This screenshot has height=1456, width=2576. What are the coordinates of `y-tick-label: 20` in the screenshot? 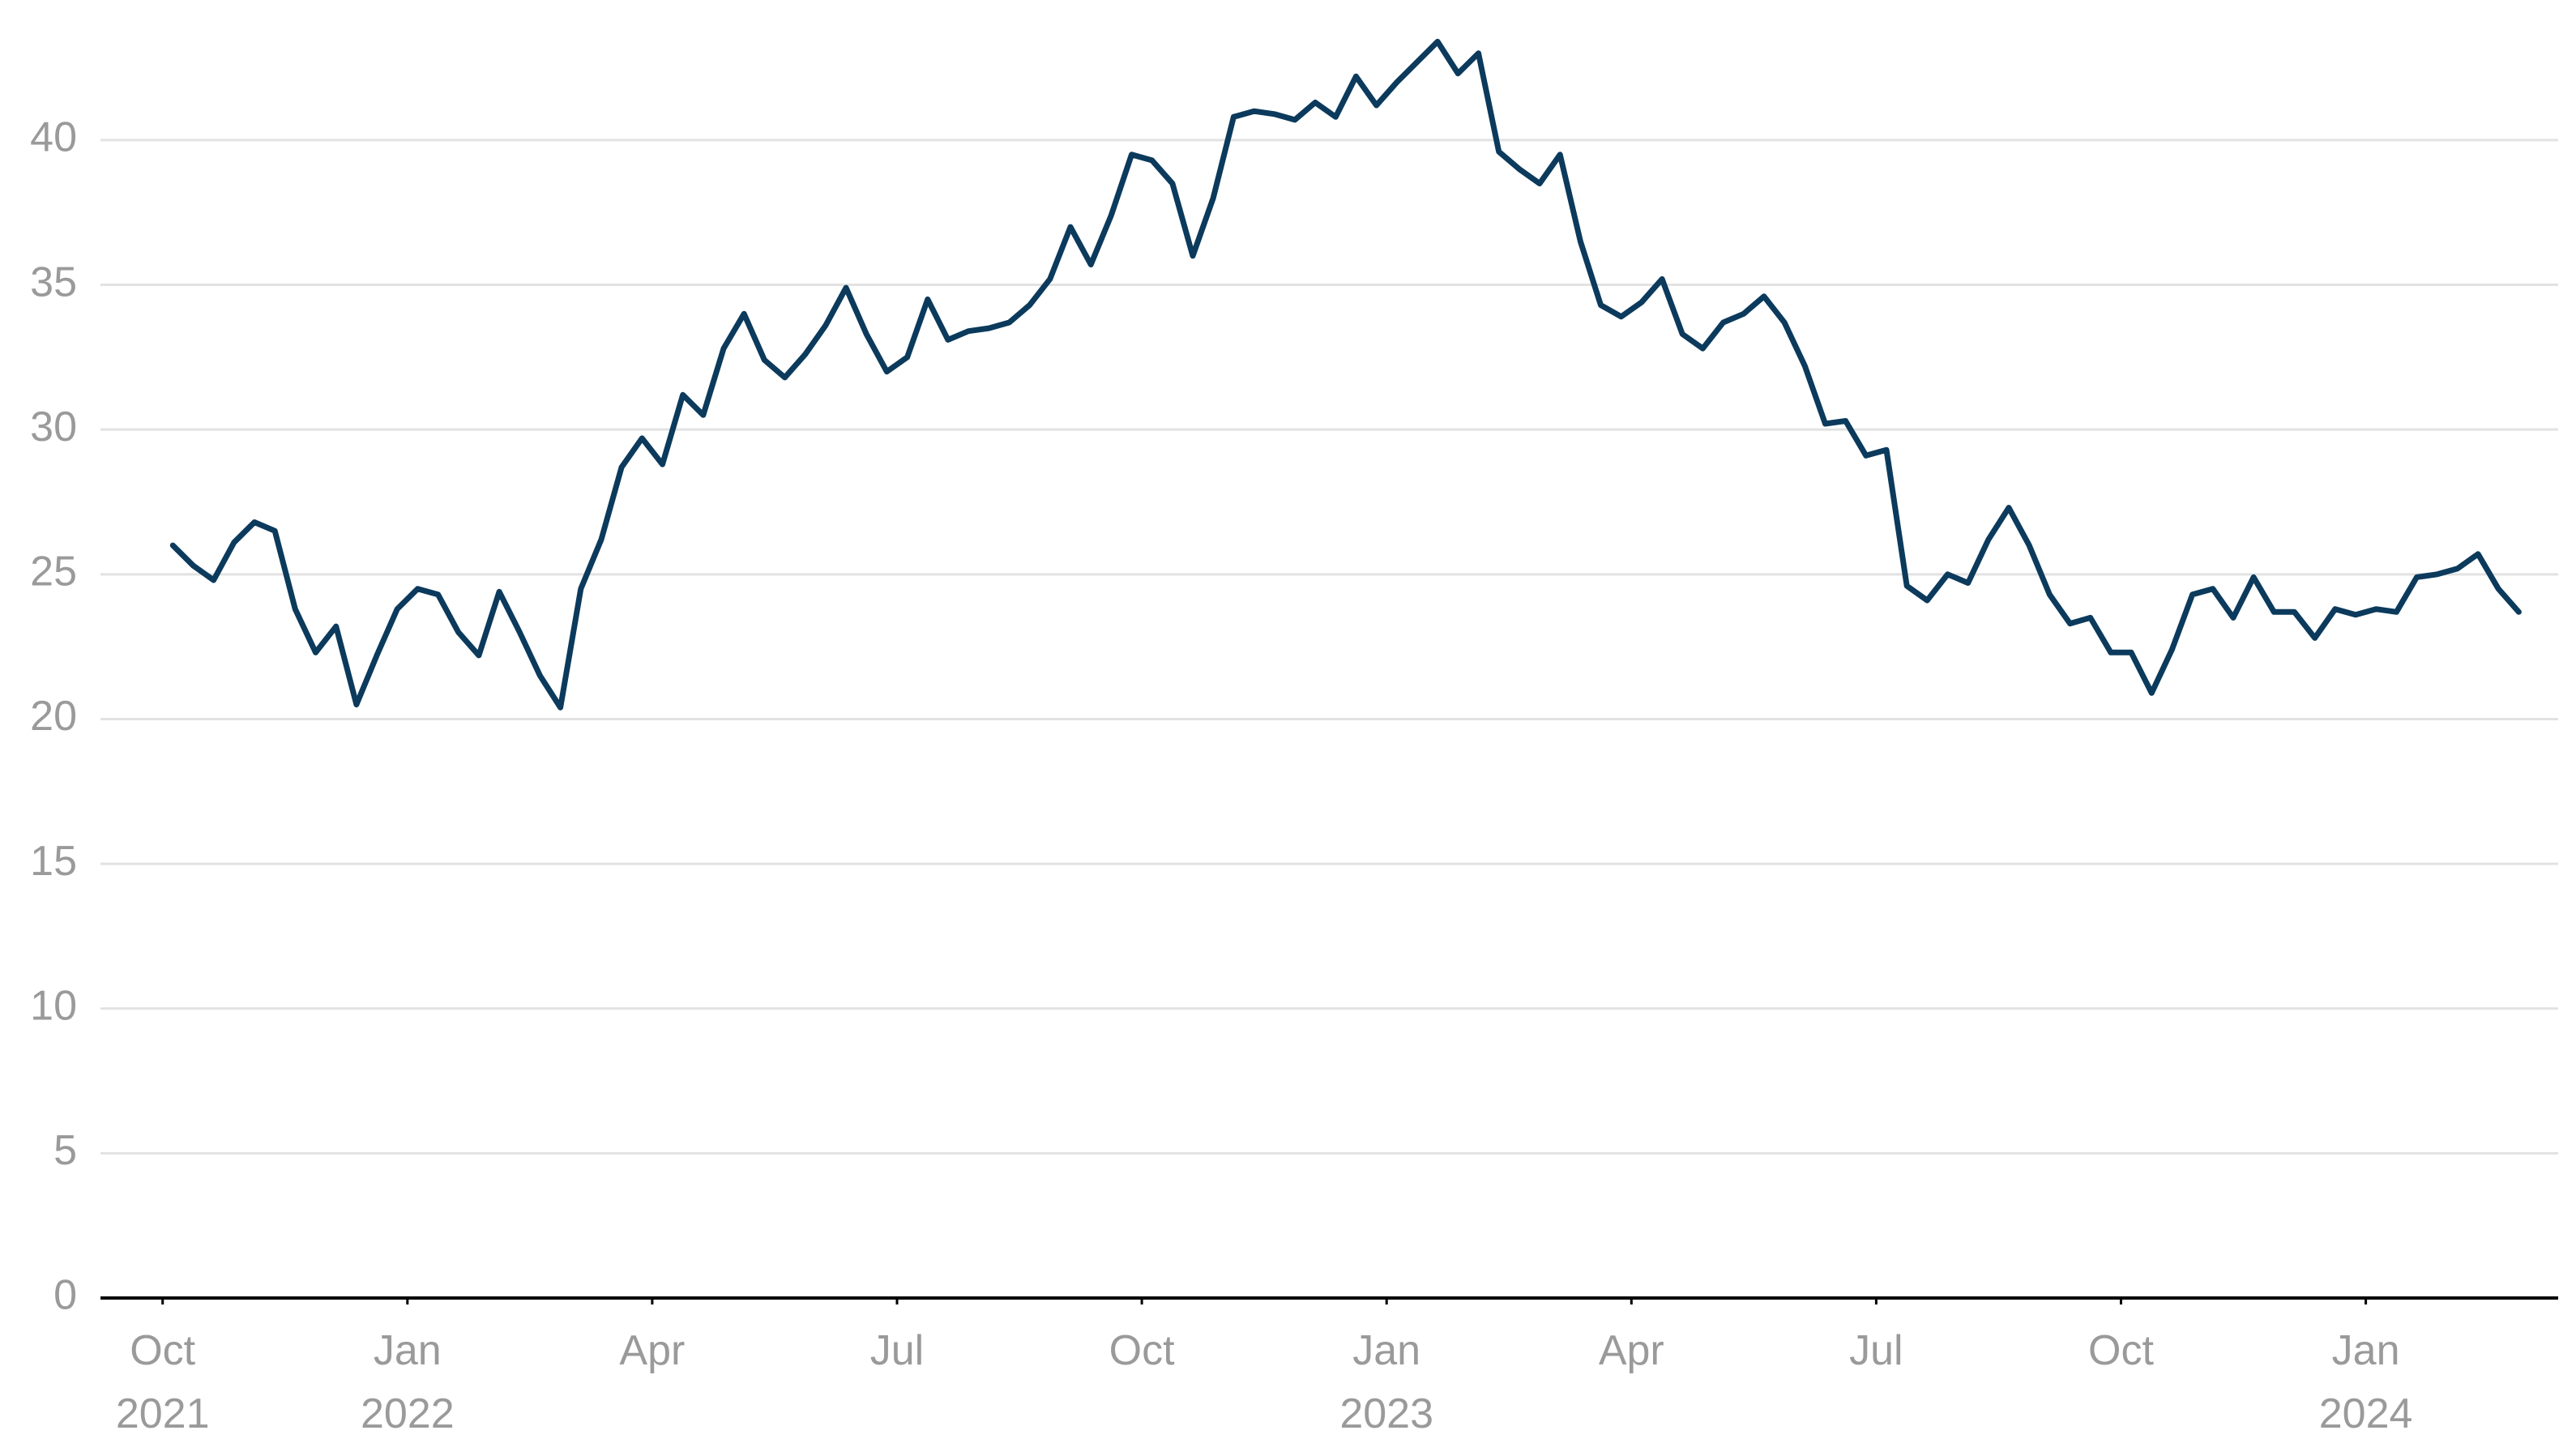 It's located at (53, 717).